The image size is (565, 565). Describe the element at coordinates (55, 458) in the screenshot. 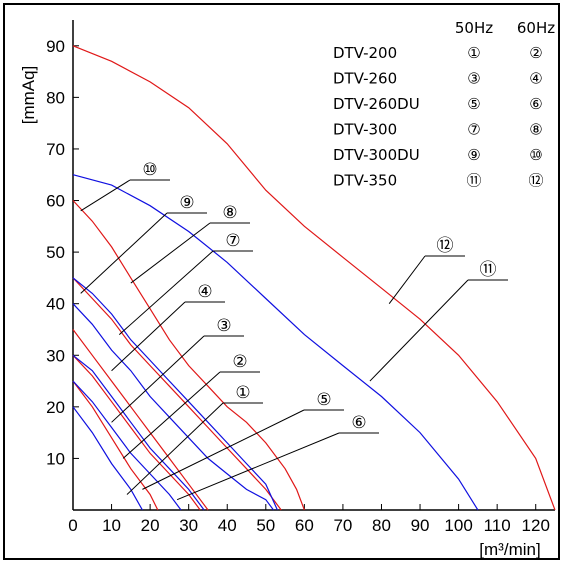

I see `y-tick-label: 10` at that location.